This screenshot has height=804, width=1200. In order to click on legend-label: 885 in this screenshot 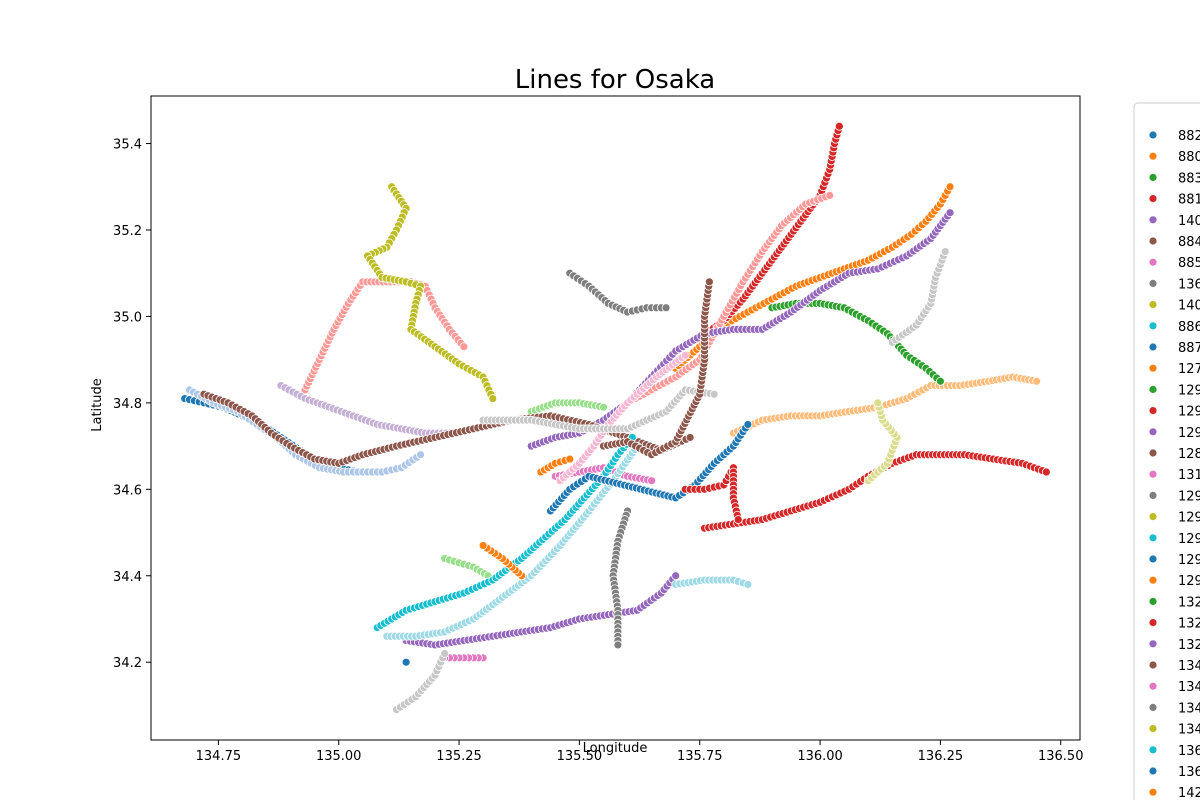, I will do `click(1189, 263)`.